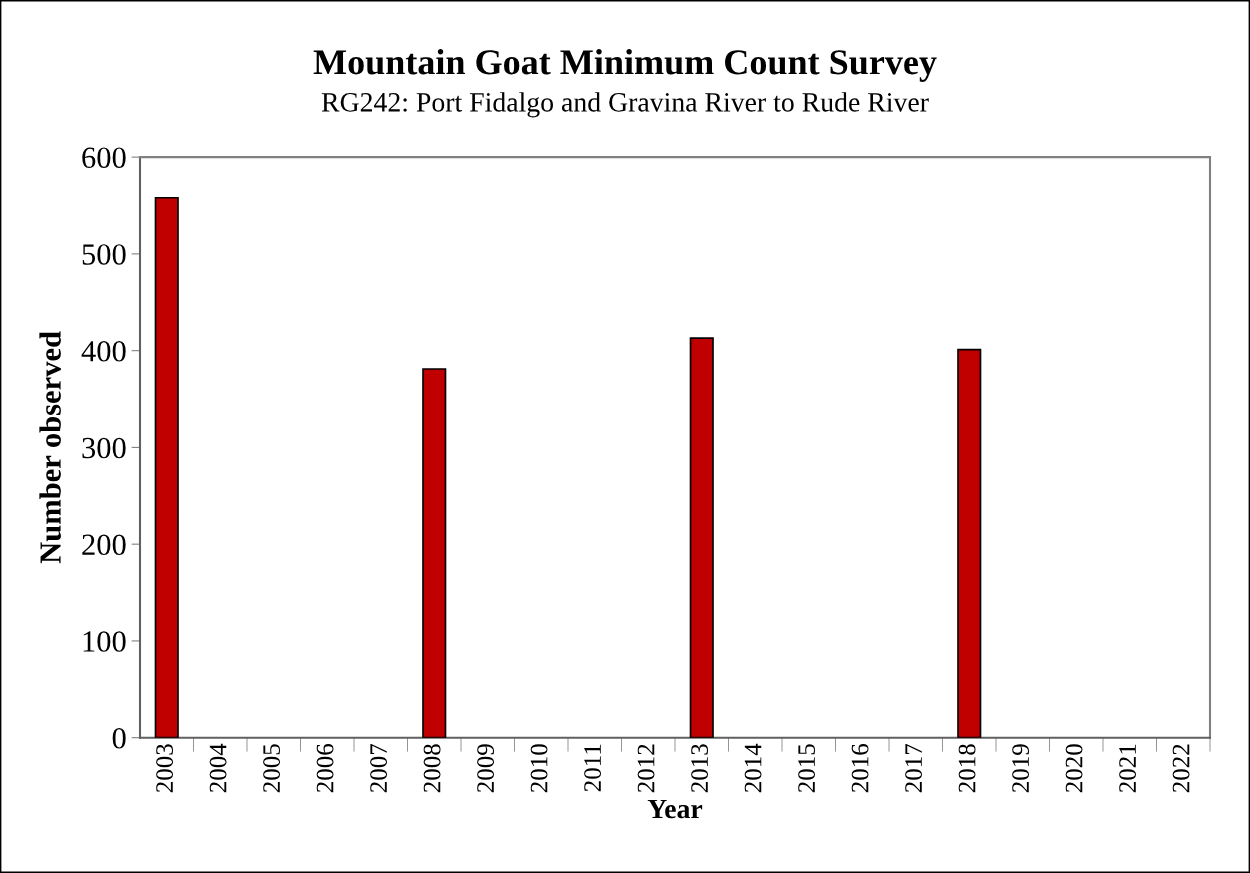 The height and width of the screenshot is (873, 1250). Describe the element at coordinates (646, 768) in the screenshot. I see `x-tick-label: 2012` at that location.